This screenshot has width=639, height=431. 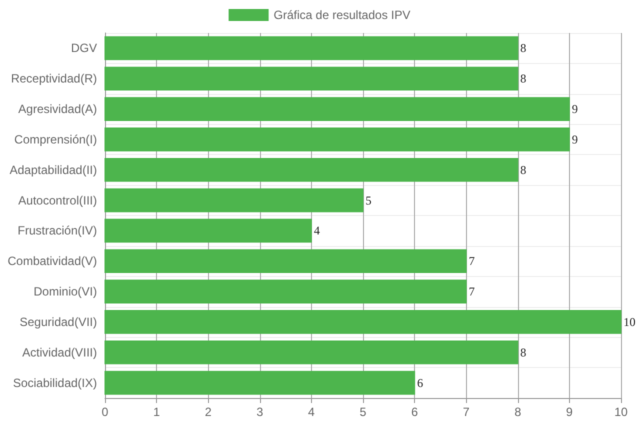 What do you see at coordinates (342, 15) in the screenshot?
I see `legend-label: Gráfica de resultados IPV` at bounding box center [342, 15].